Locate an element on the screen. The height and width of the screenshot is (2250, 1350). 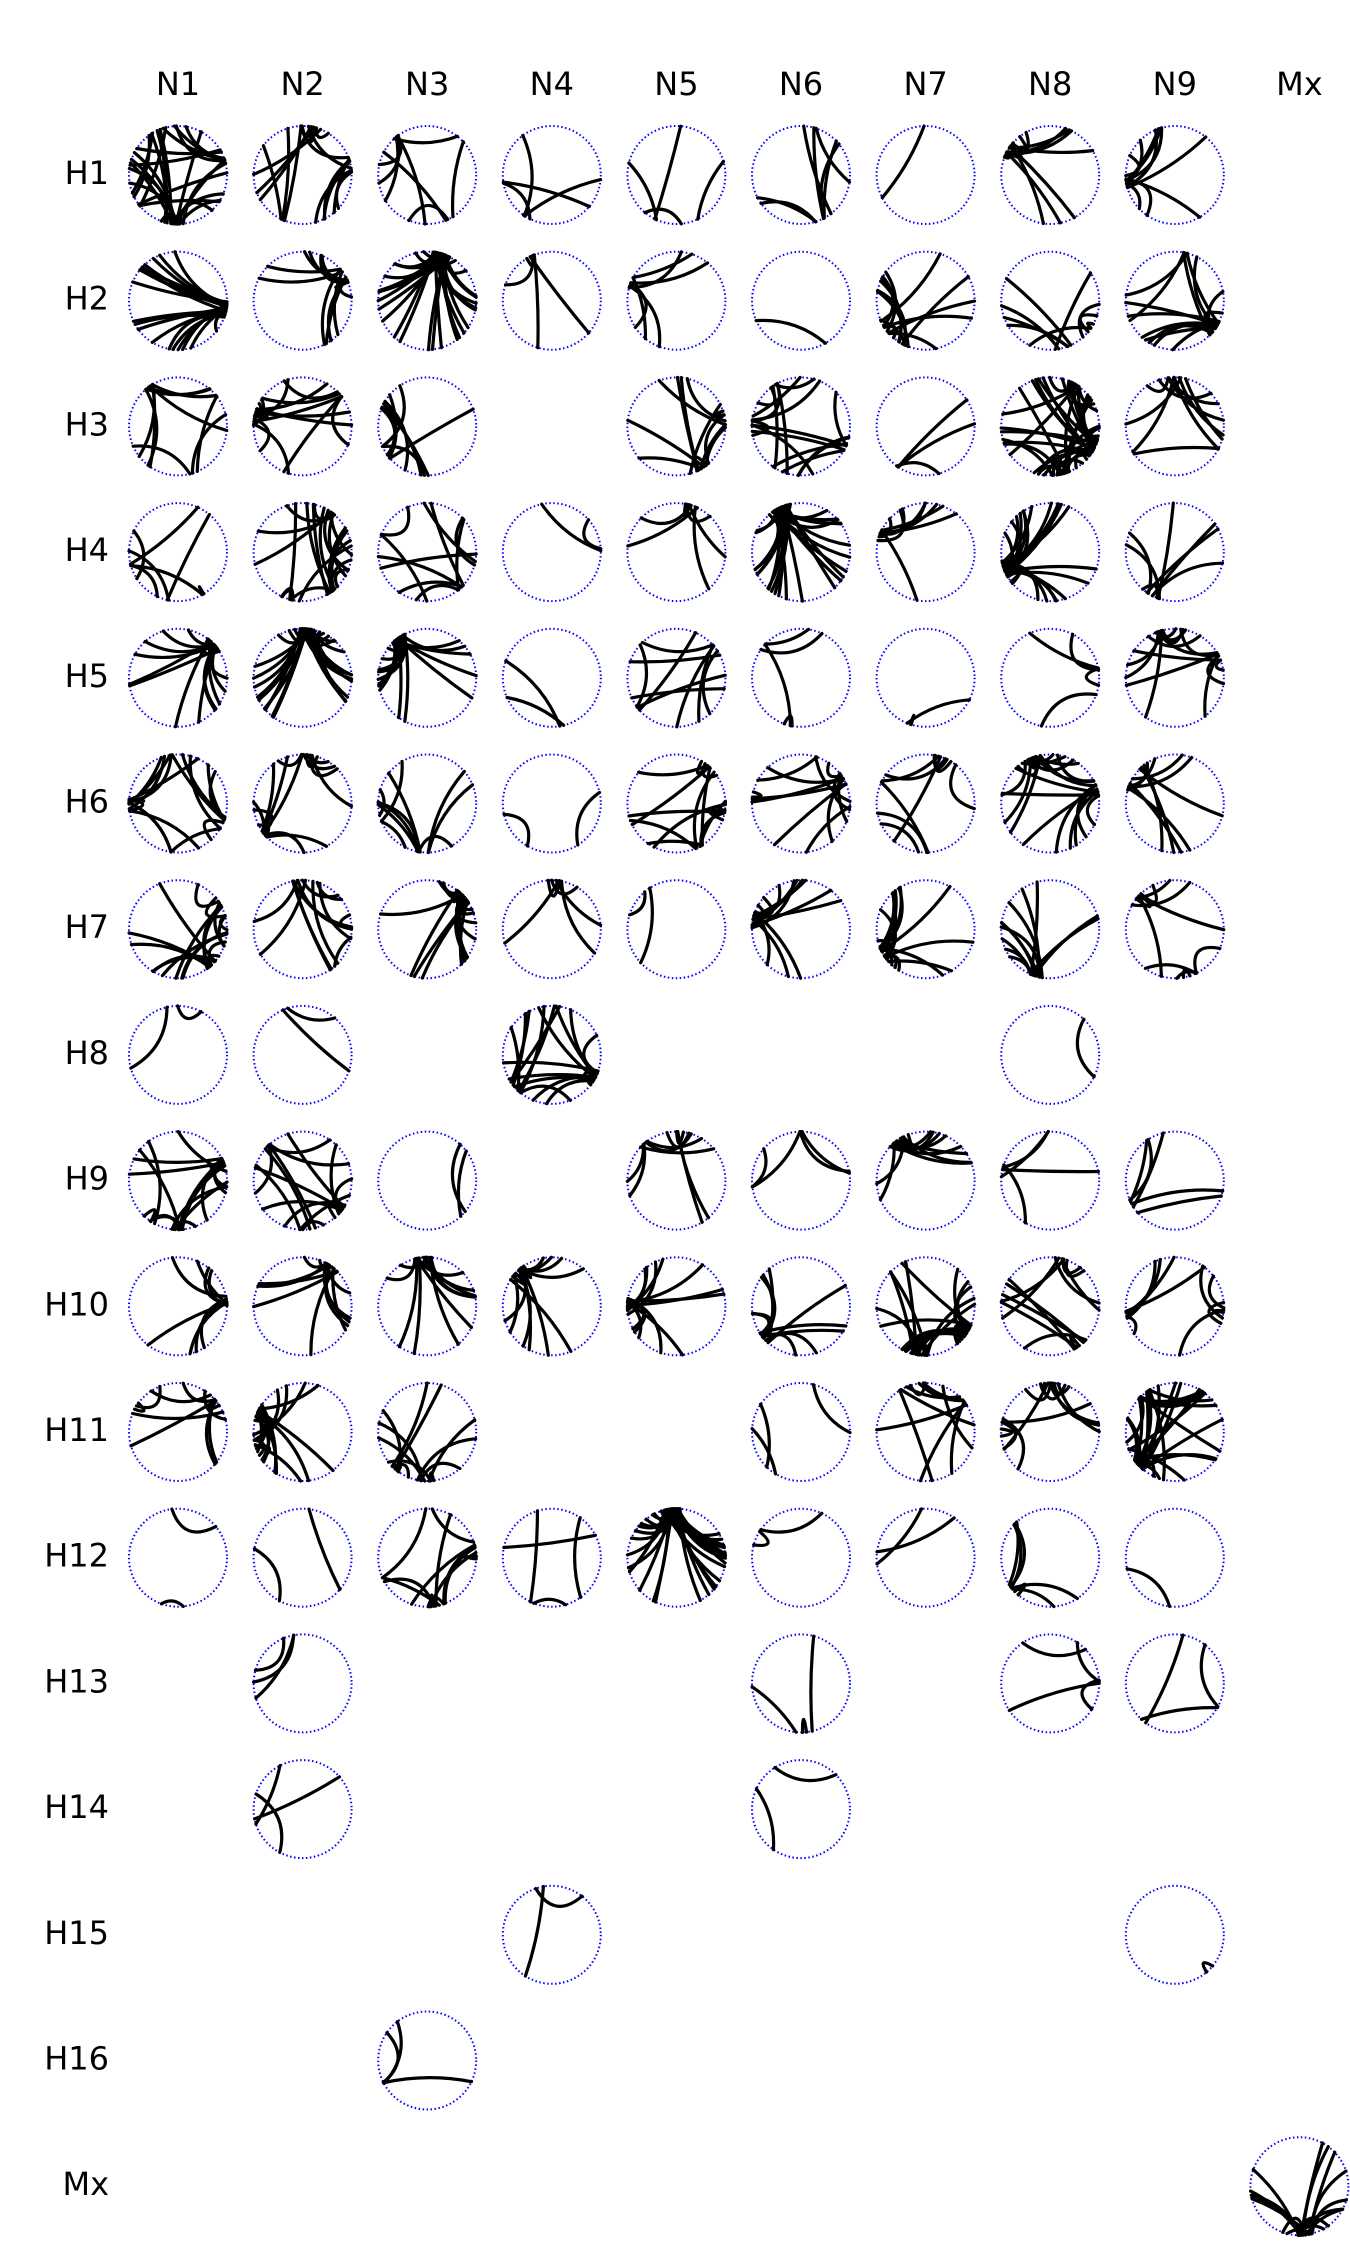
chord-cell-h16-n3 is located at coordinates (427, 2060).